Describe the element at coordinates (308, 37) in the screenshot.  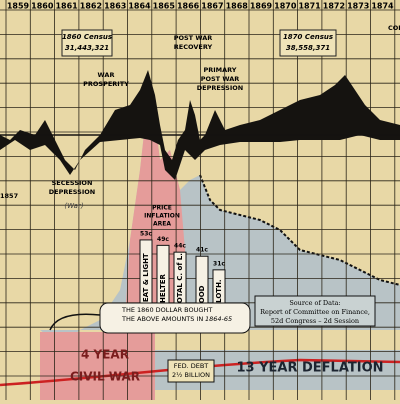
I see `annotation: 1870 Census` at that location.